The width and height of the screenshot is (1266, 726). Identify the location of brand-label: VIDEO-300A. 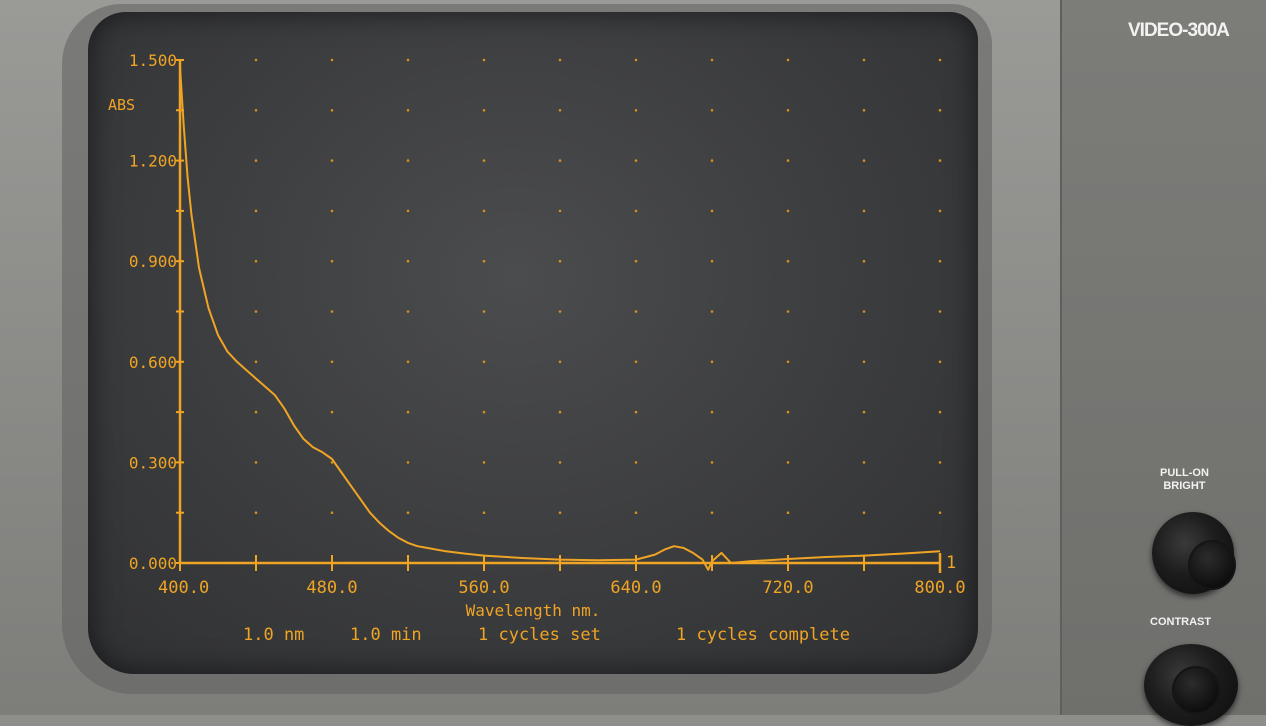
(1179, 30).